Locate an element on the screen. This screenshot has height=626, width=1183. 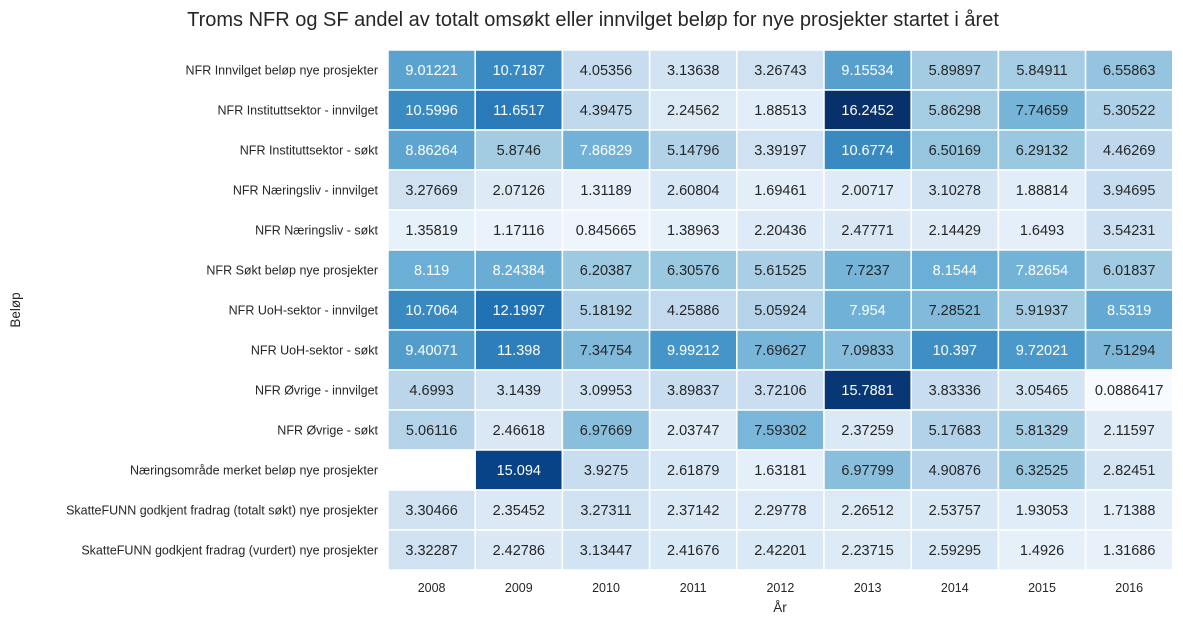
column-label: 2009 is located at coordinates (519, 588).